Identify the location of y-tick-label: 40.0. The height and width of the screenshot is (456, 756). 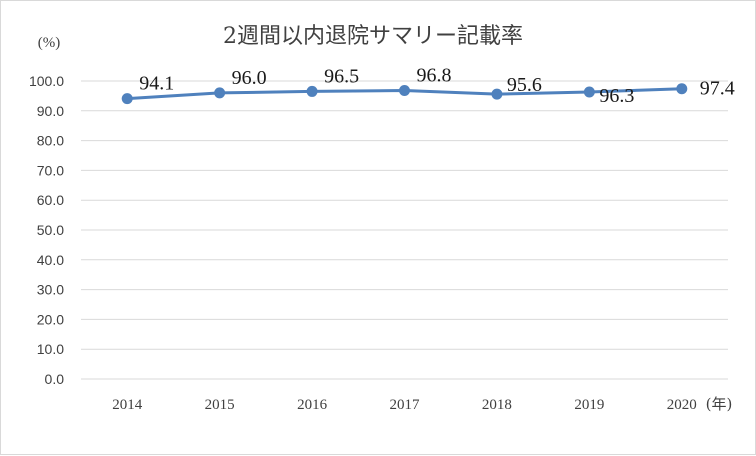
(50, 260).